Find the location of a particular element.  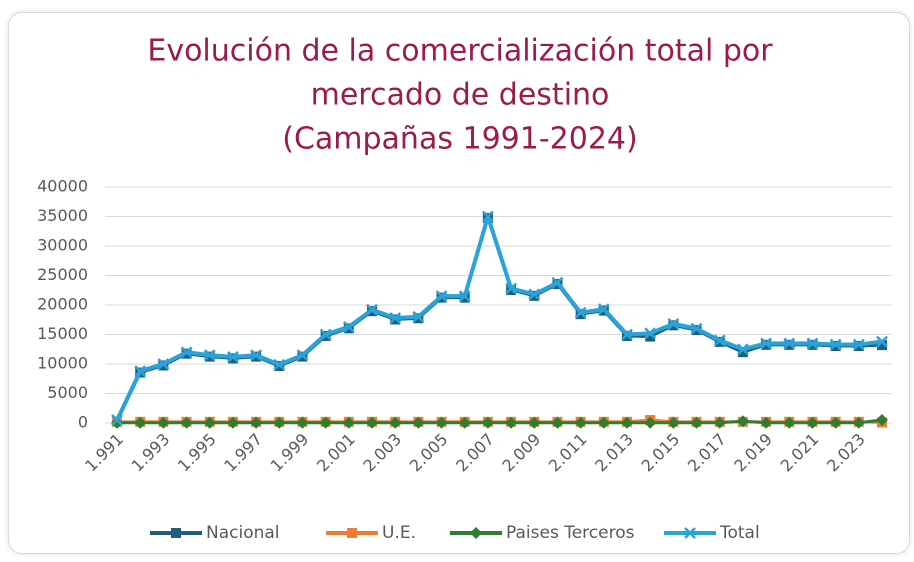

legend-label: U.E. is located at coordinates (399, 533).